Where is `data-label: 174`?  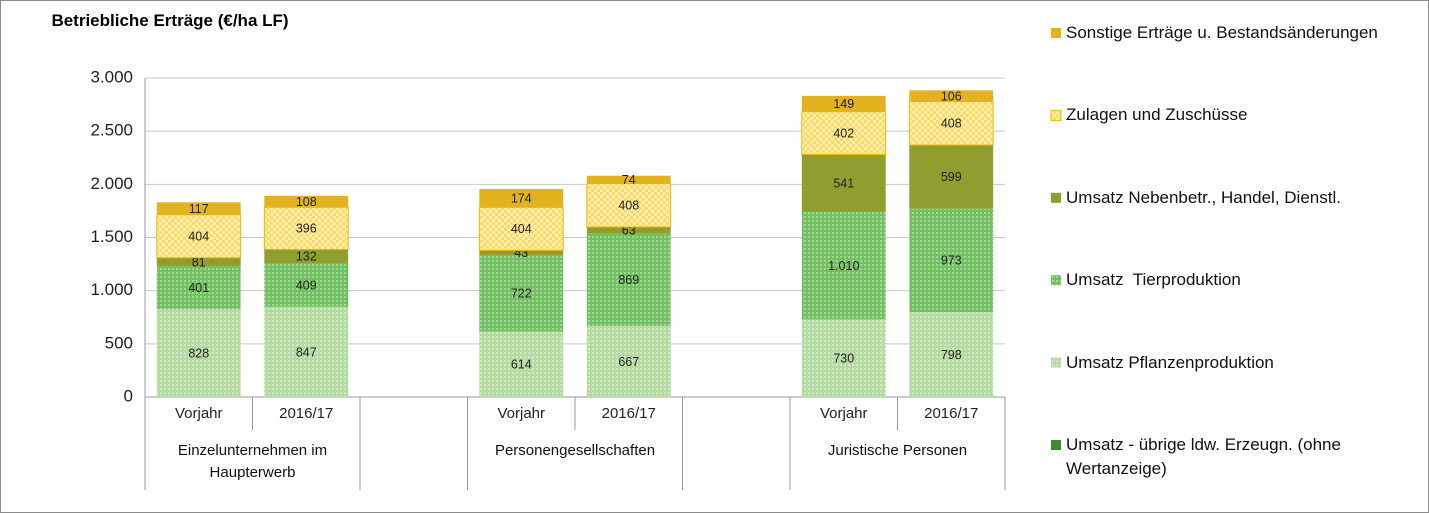 data-label: 174 is located at coordinates (521, 198).